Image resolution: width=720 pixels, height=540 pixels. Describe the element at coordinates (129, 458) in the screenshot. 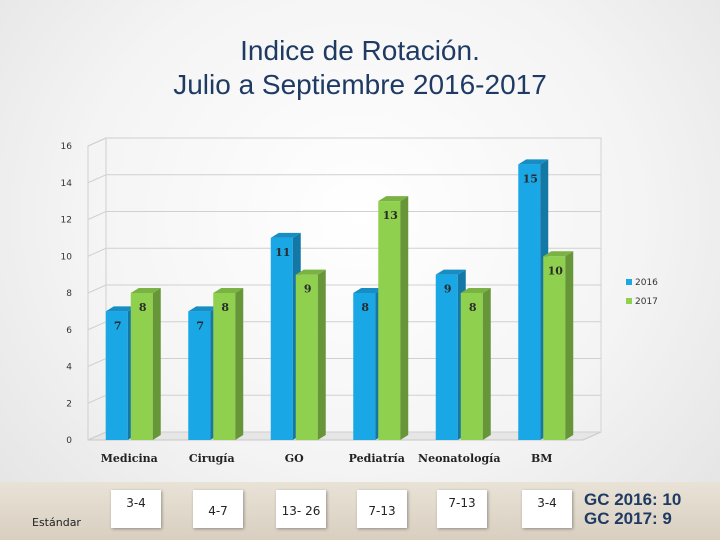

I see `x-category-label: Medicina` at that location.